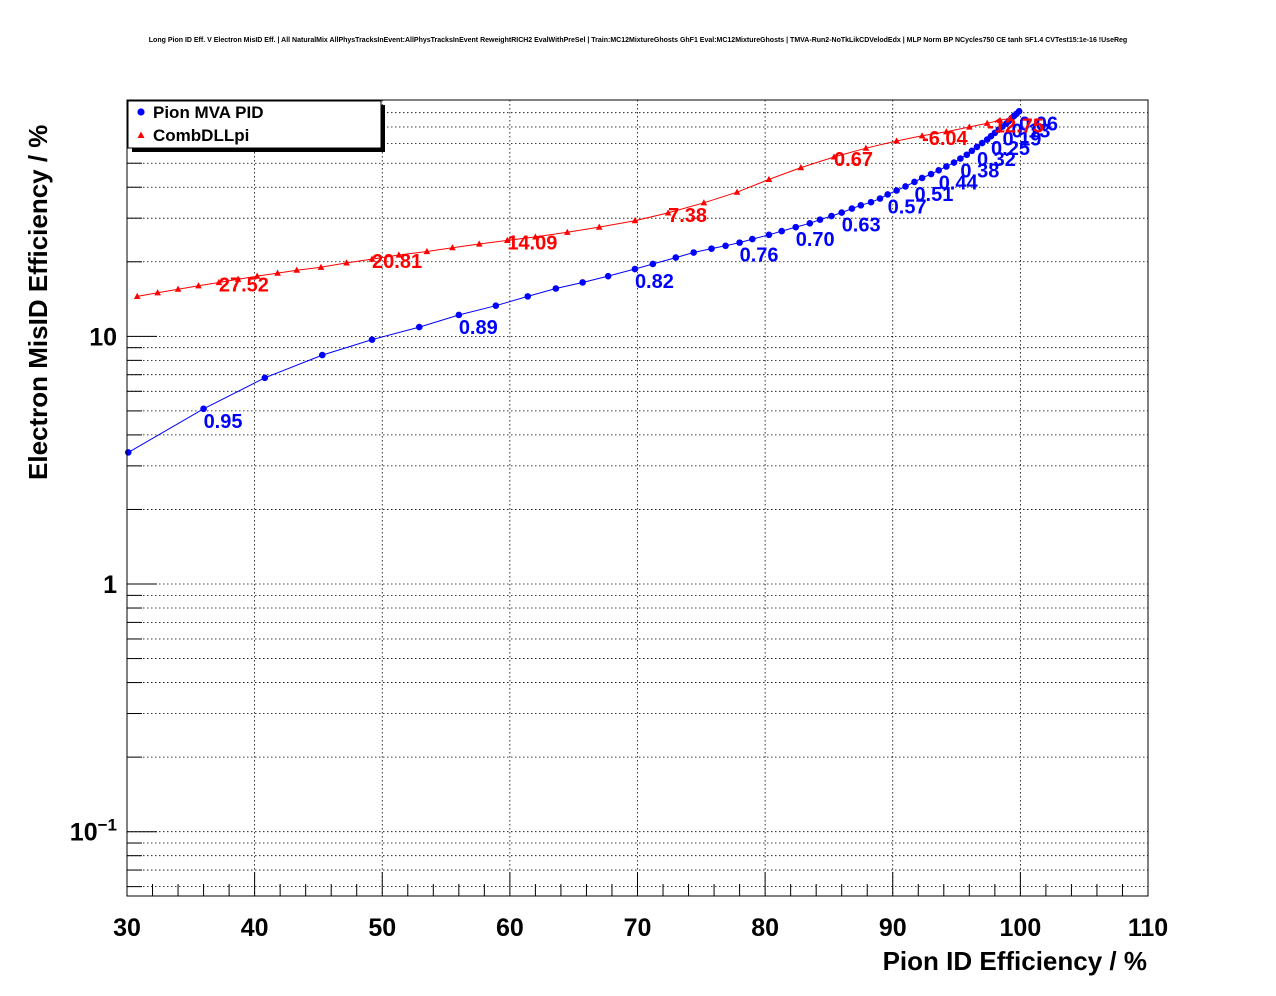 Image resolution: width=1276 pixels, height=996 pixels. Describe the element at coordinates (959, 183) in the screenshot. I see `data-label-pion-mva-pid: 0.44` at that location.